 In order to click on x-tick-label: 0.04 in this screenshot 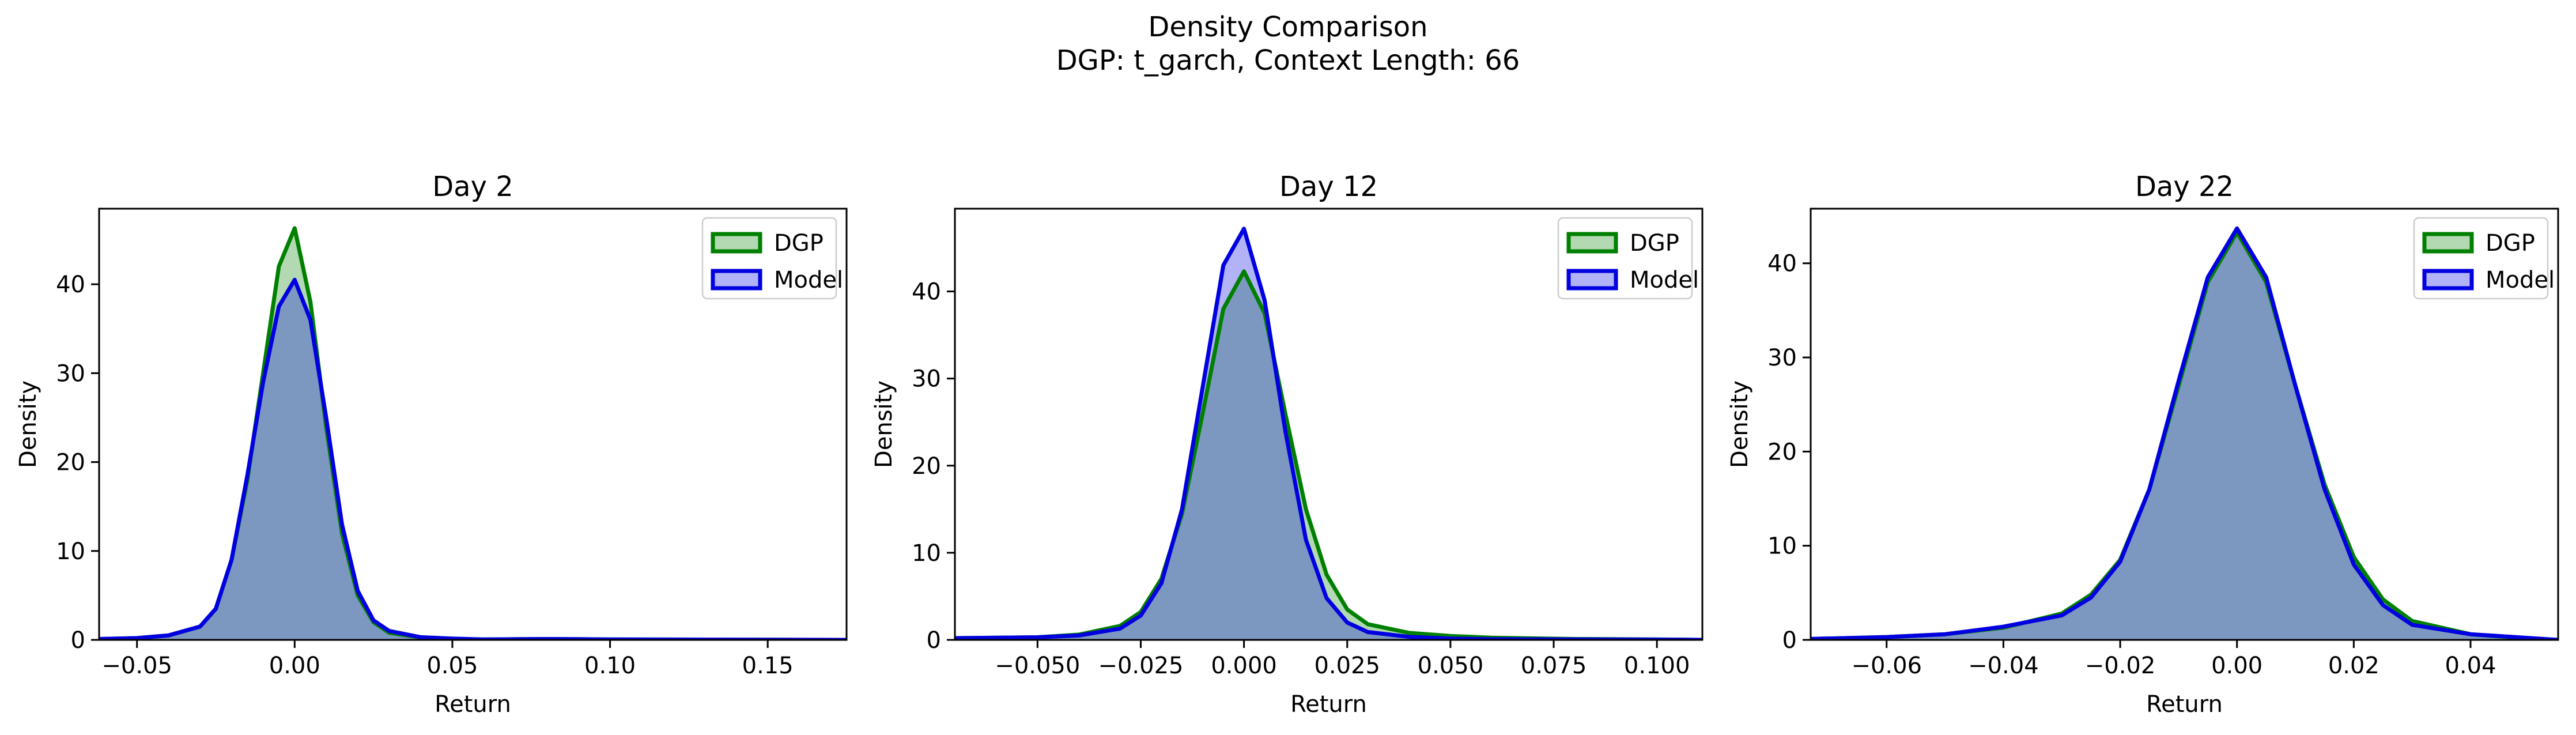, I will do `click(2470, 666)`.